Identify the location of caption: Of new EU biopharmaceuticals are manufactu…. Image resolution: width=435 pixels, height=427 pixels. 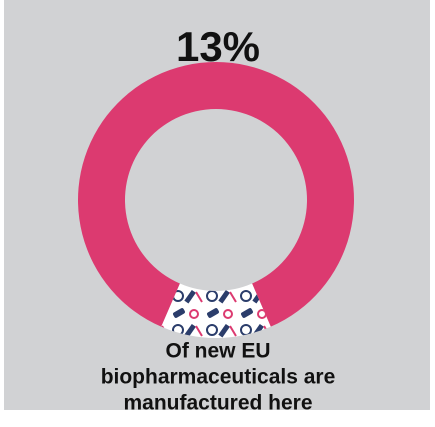
(218, 377).